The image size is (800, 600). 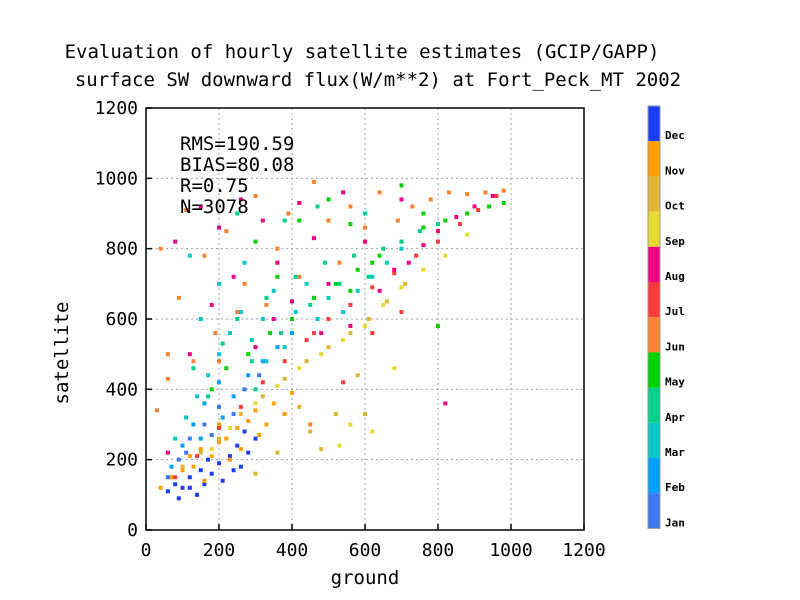 I want to click on x-tick-label: 1200, so click(x=583, y=550).